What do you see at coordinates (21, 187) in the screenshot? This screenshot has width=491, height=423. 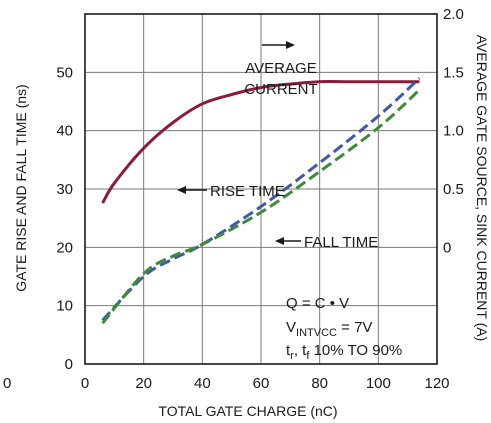 I see `left-y-axis-title: GATE RISE AND FALL TIME (ns)` at bounding box center [21, 187].